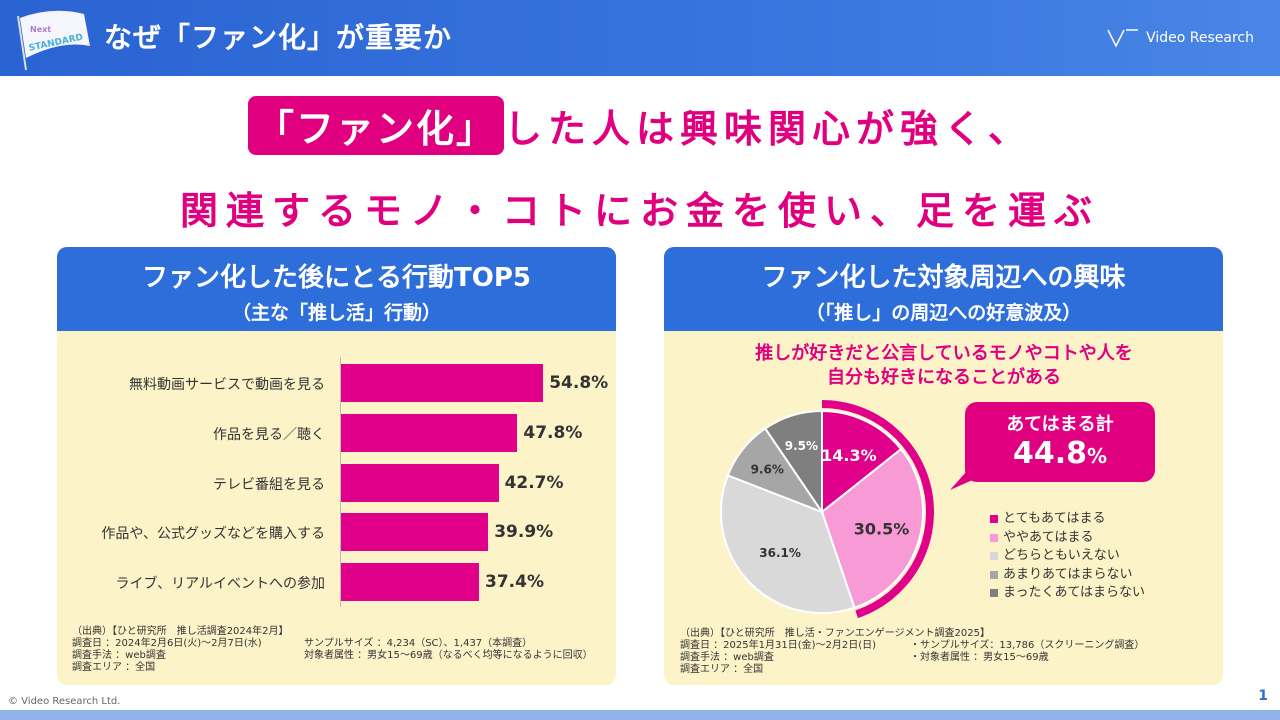 This screenshot has height=720, width=1280. I want to click on bar-value-label: 47.8%, so click(553, 432).